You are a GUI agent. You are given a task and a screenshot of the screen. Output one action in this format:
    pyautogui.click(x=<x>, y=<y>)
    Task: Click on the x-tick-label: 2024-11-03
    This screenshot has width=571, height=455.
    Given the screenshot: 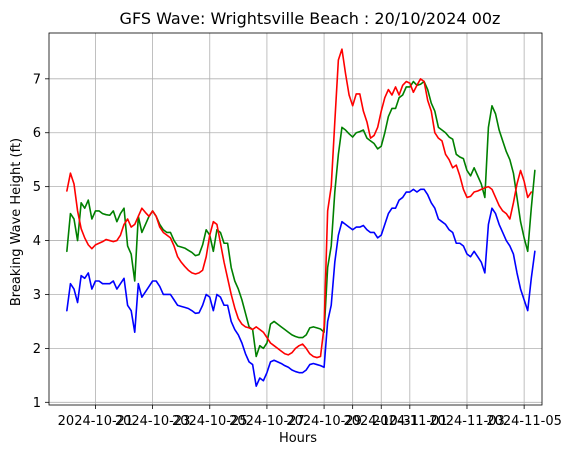 What is the action you would take?
    pyautogui.click(x=467, y=421)
    